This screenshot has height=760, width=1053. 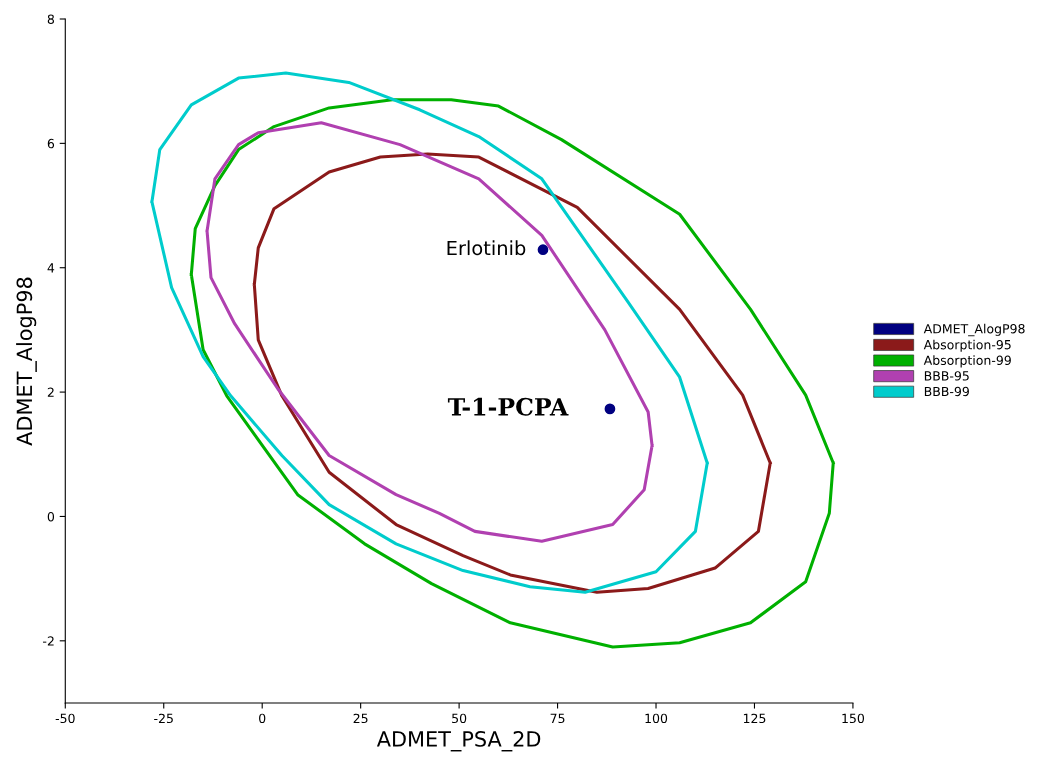 I want to click on x-tick-label: 75, so click(x=557, y=718).